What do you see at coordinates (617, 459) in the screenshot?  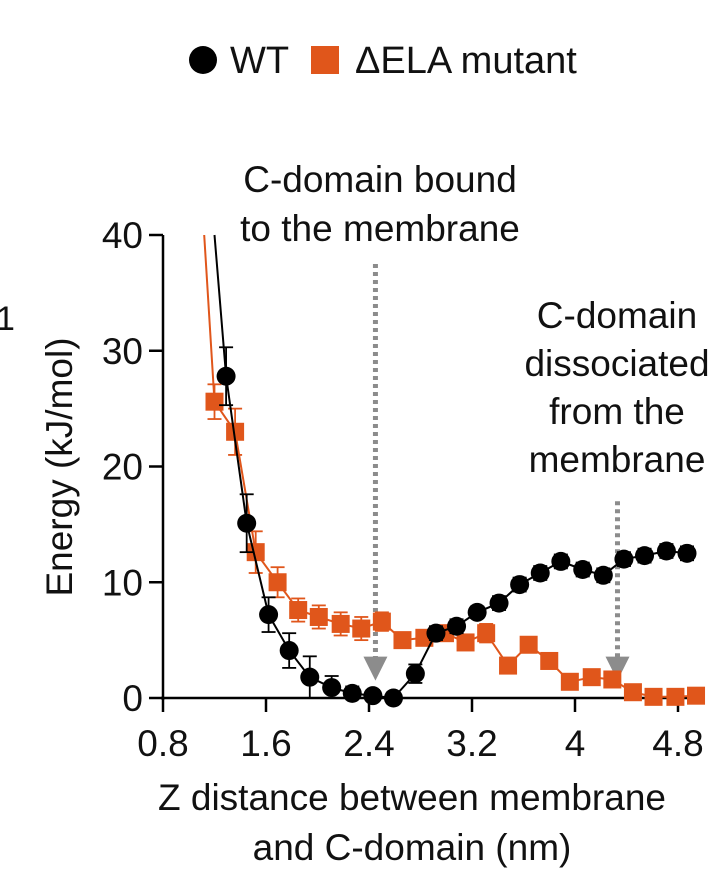 I see `annotation-dissociated-line-4: membrane` at bounding box center [617, 459].